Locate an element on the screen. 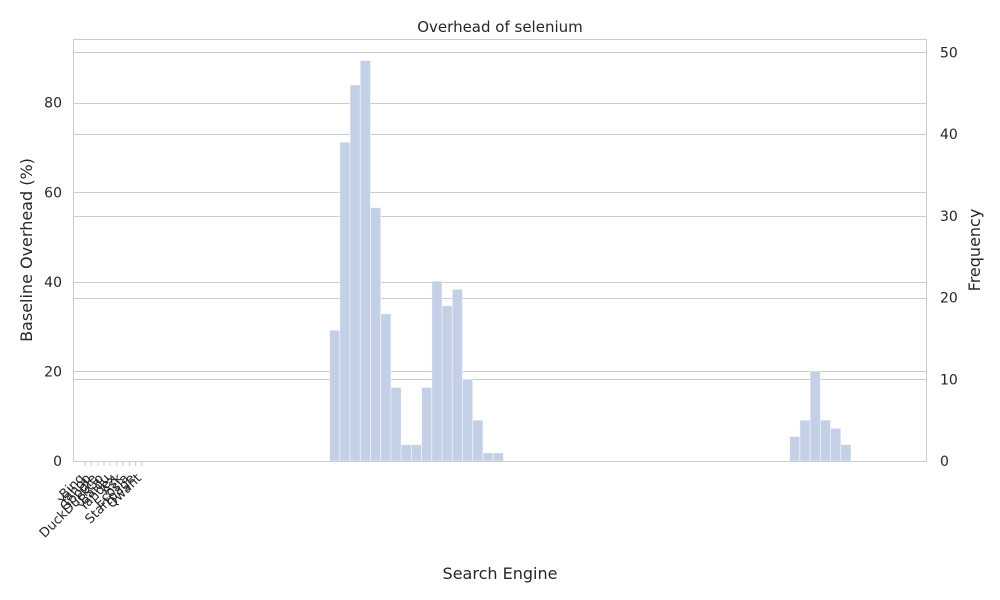  y-tick-label-right: 50 is located at coordinates (949, 53).